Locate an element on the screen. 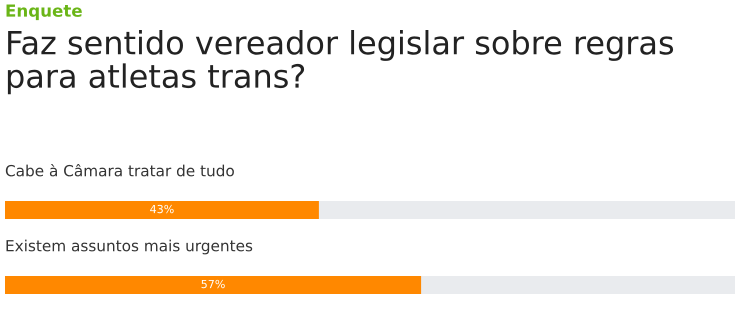 Image resolution: width=741 pixels, height=311 pixels. data-label: 43% is located at coordinates (162, 209).